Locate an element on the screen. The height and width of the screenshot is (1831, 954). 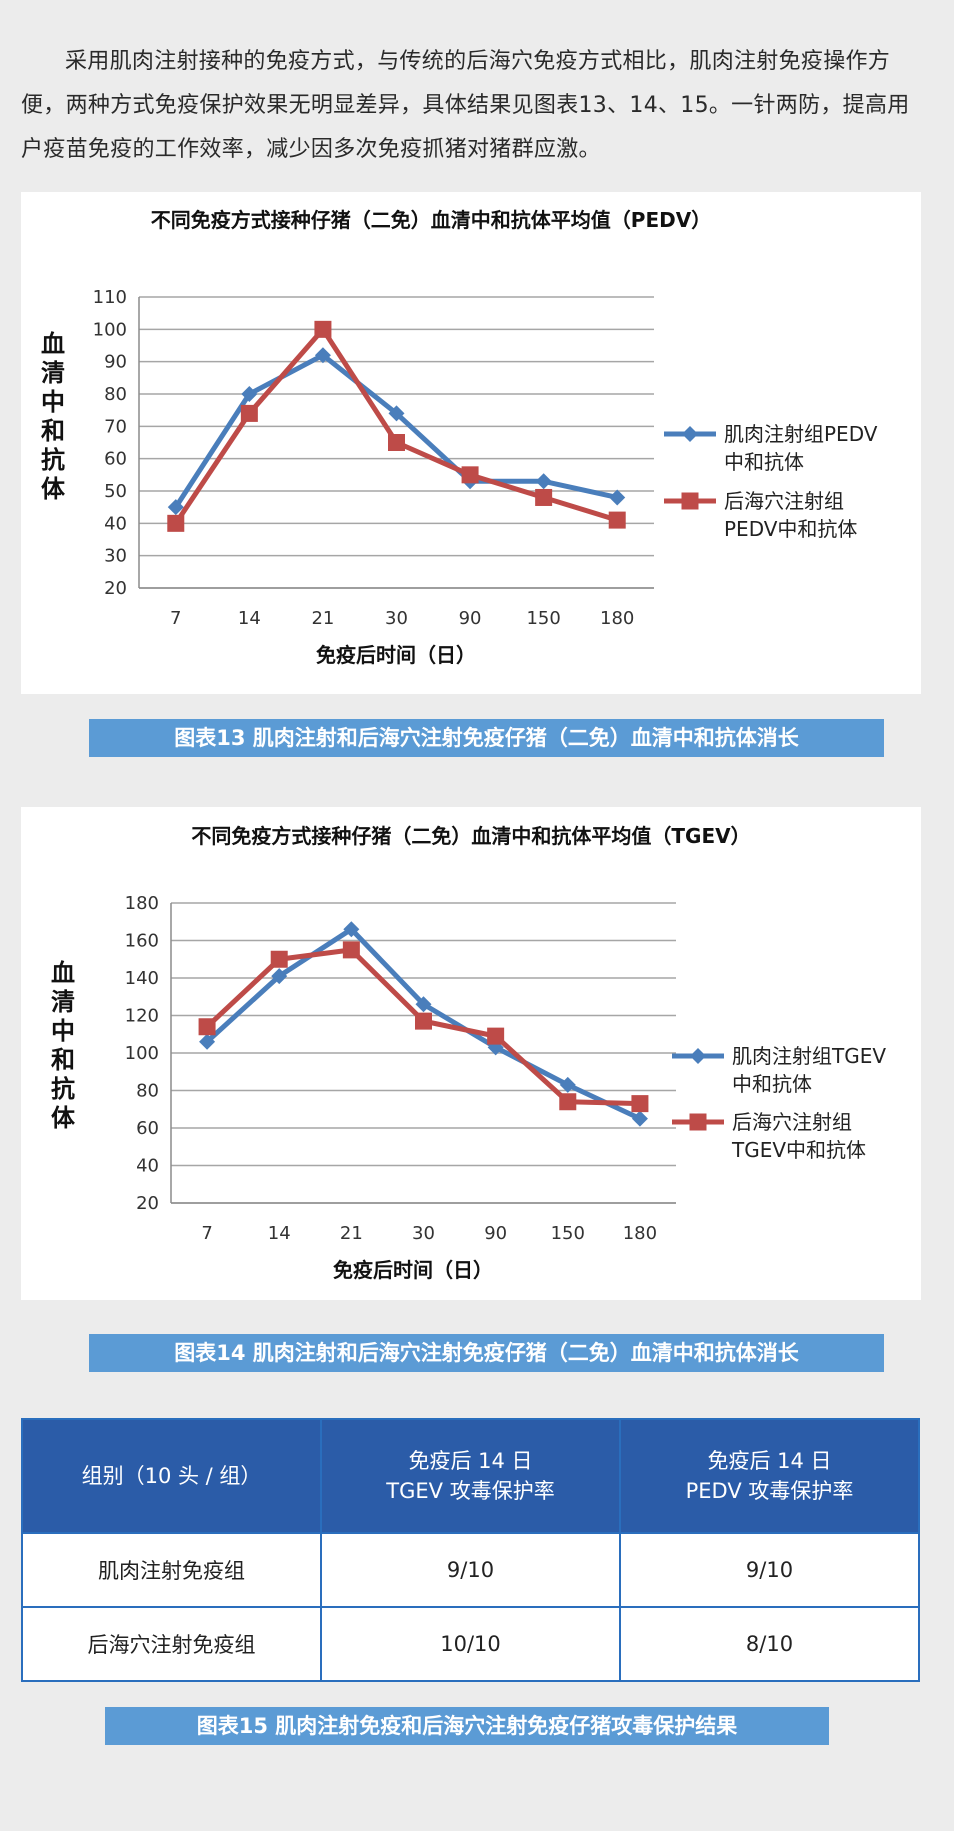
row-pedv-cell: 9/10 is located at coordinates (769, 1570).